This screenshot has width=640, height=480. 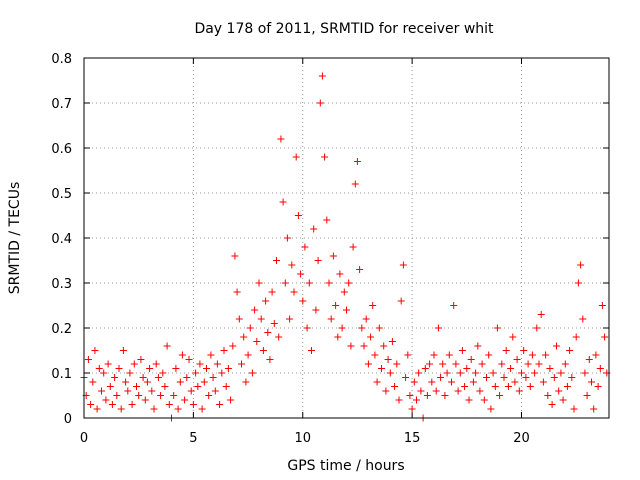 What do you see at coordinates (61, 329) in the screenshot?
I see `y-tick-label: 0.2` at bounding box center [61, 329].